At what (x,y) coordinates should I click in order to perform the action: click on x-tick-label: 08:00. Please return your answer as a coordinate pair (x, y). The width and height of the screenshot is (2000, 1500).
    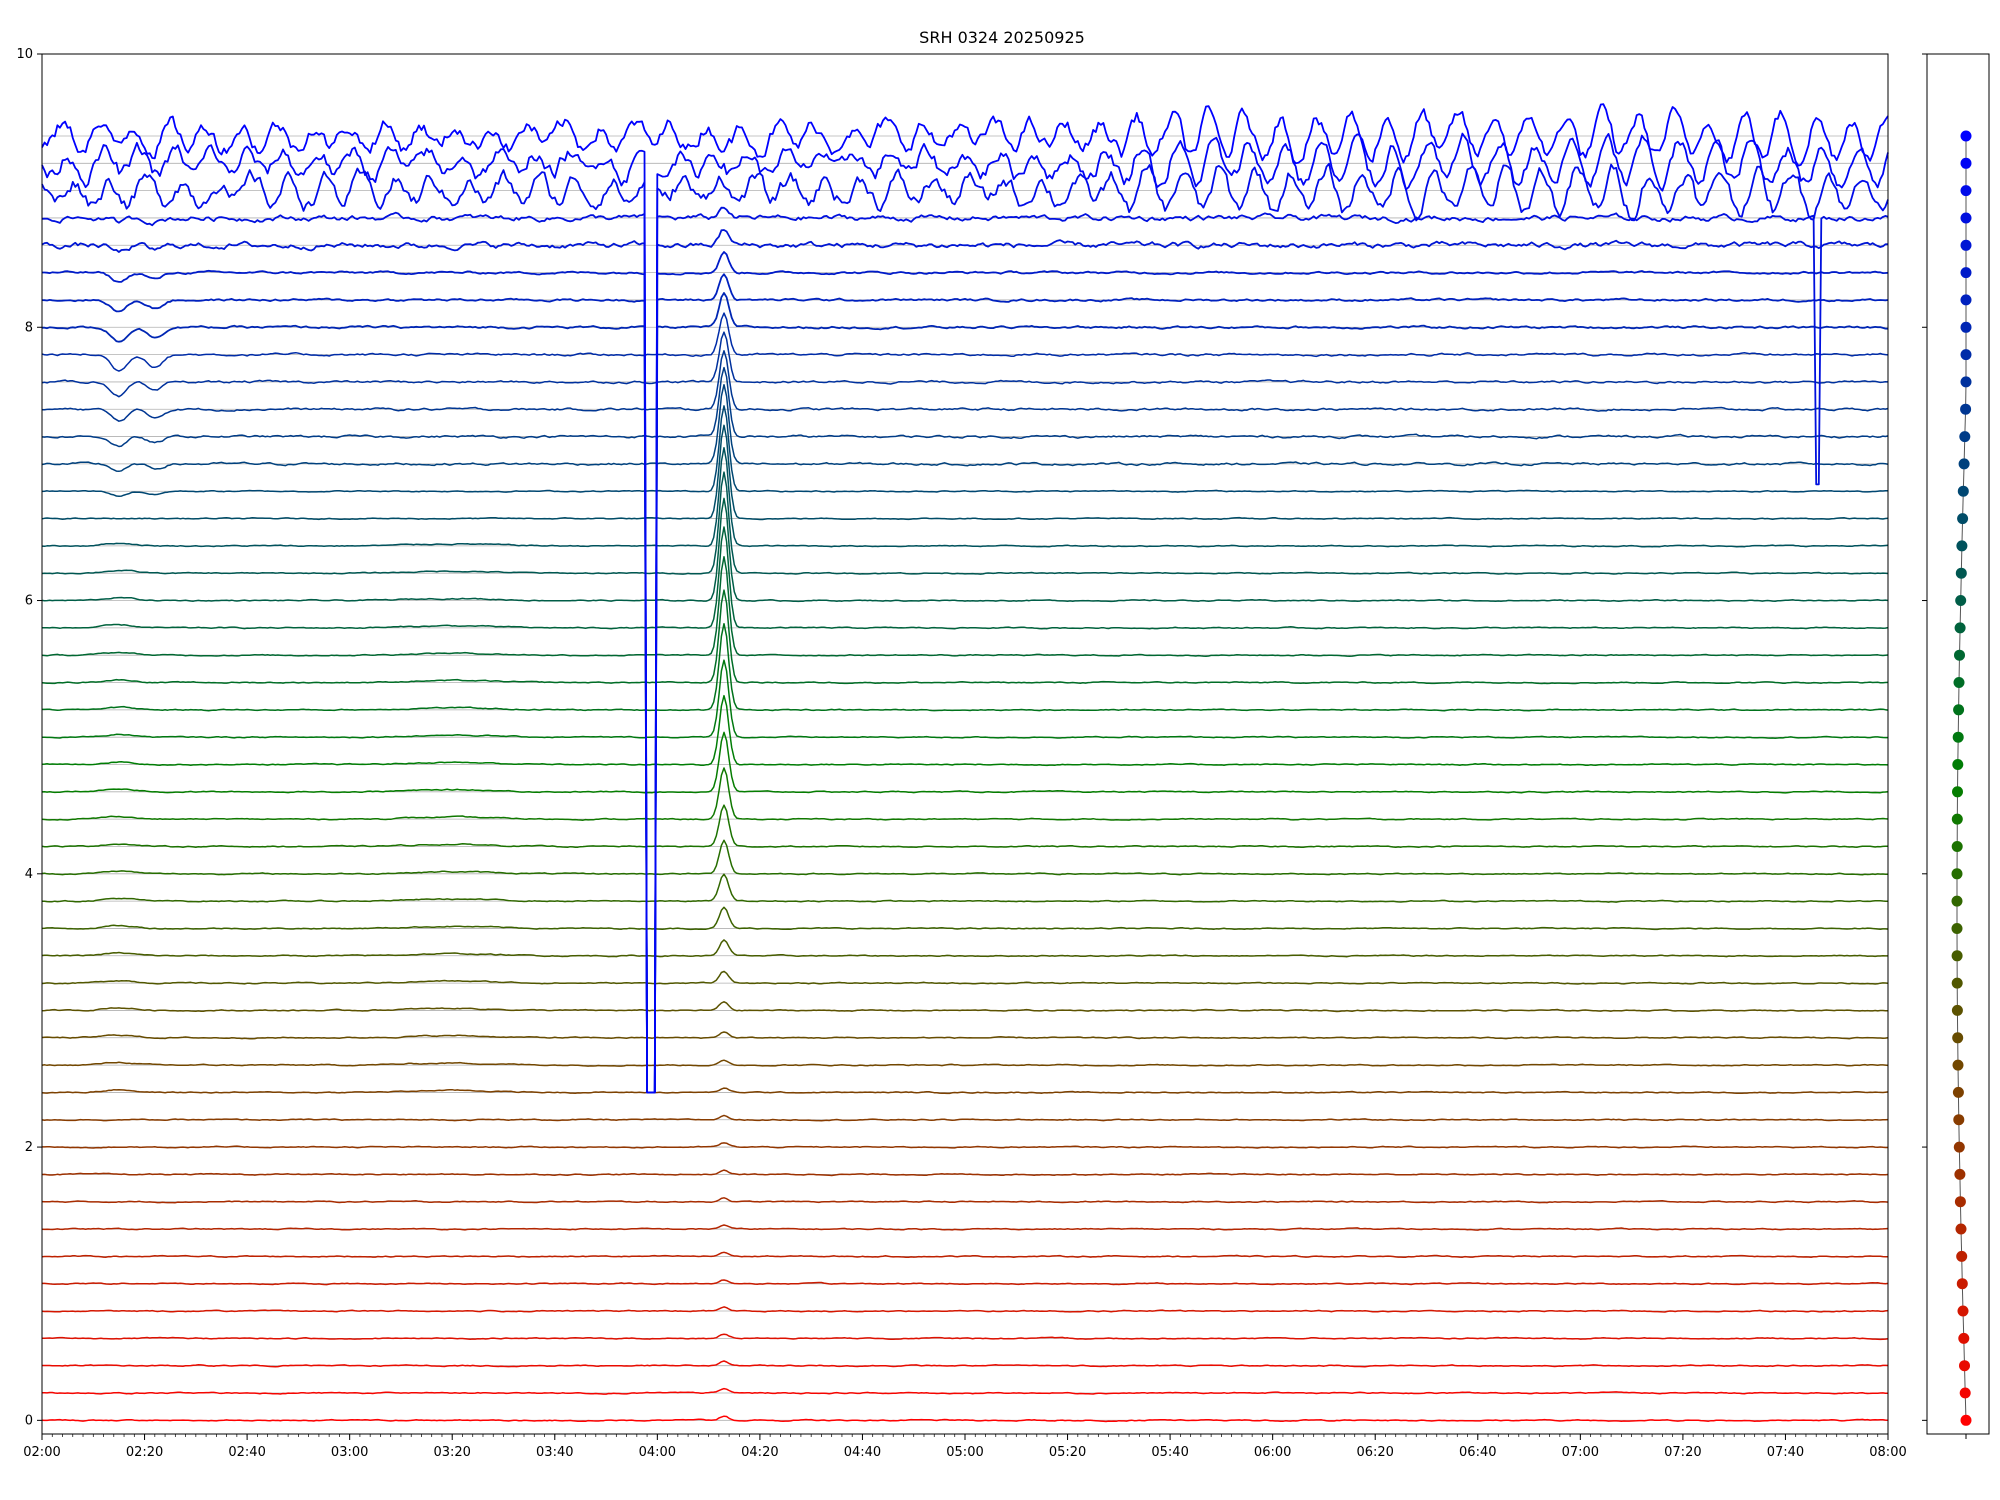
    Looking at the image, I should click on (1887, 1452).